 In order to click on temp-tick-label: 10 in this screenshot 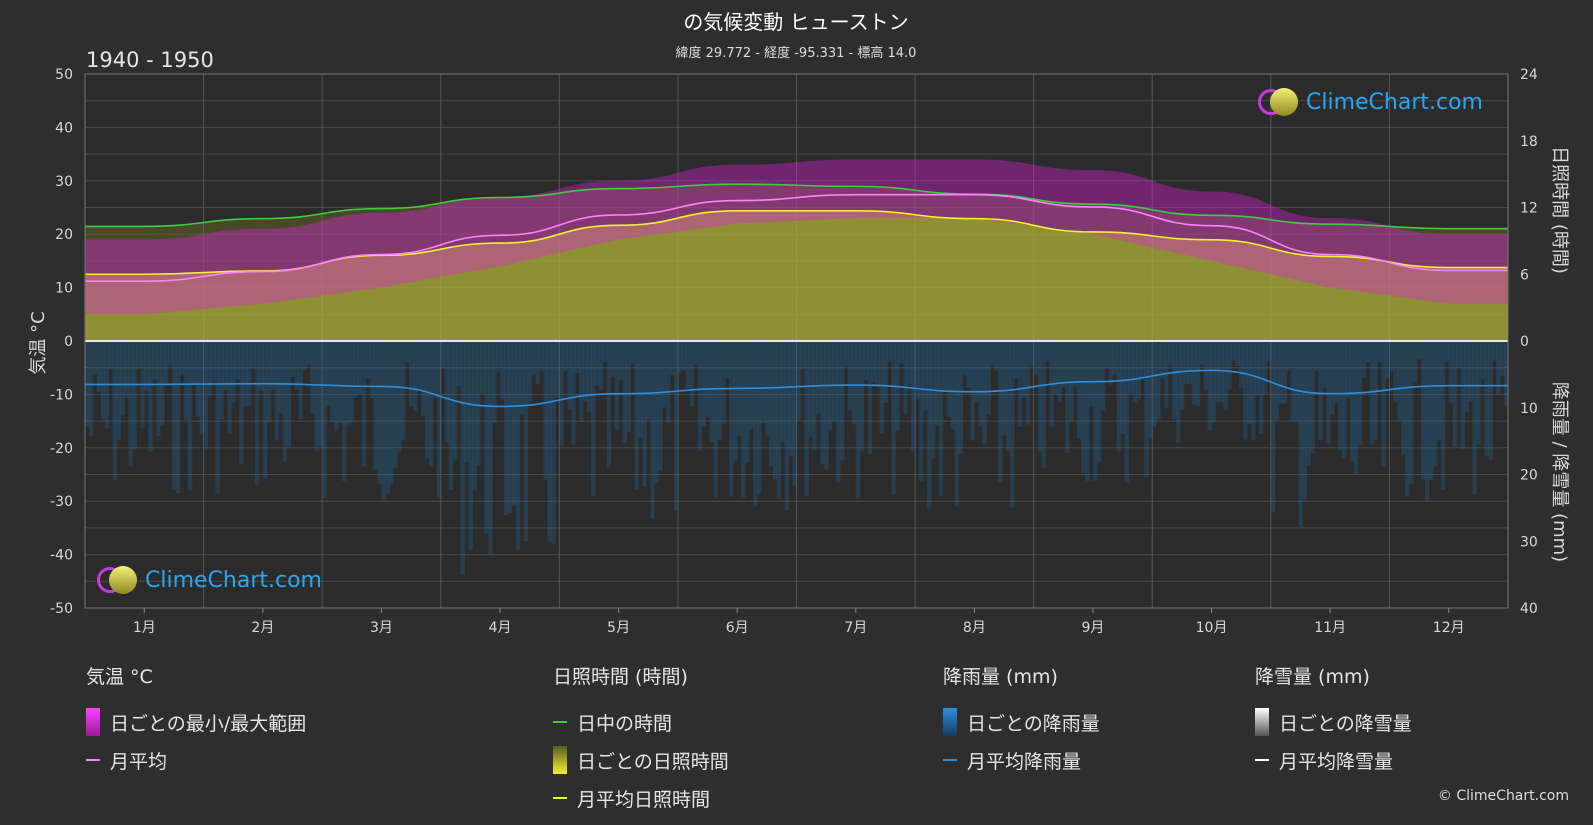, I will do `click(64, 289)`.